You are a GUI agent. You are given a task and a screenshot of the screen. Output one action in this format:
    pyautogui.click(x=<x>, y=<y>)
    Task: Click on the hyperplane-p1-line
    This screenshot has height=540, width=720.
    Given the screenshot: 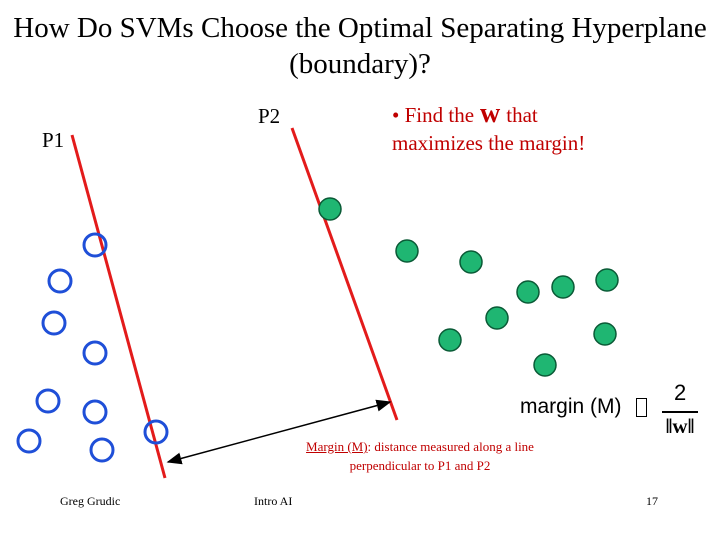 What is the action you would take?
    pyautogui.click(x=118, y=306)
    